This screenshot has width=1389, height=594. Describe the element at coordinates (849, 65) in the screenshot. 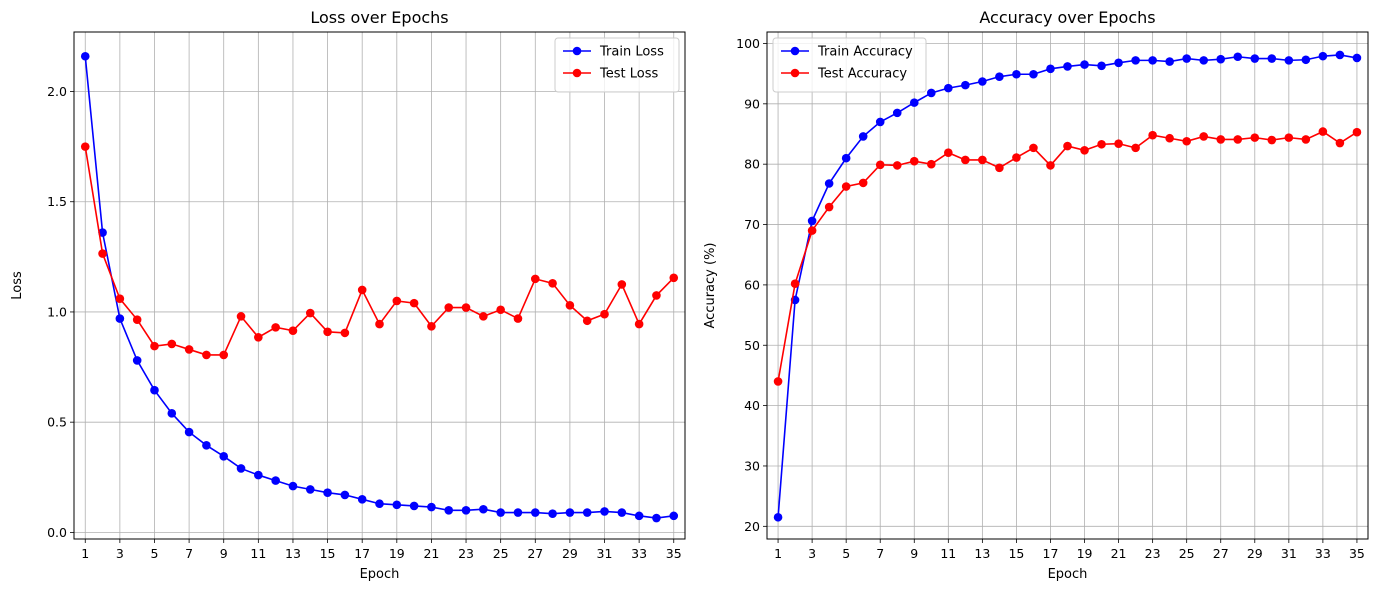

I see `accuracy-legend: Train Accuracy Test Accuracy` at that location.